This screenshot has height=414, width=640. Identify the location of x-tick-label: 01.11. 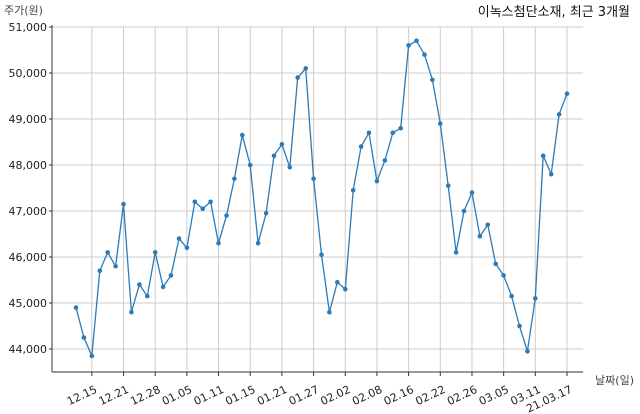
(209, 395).